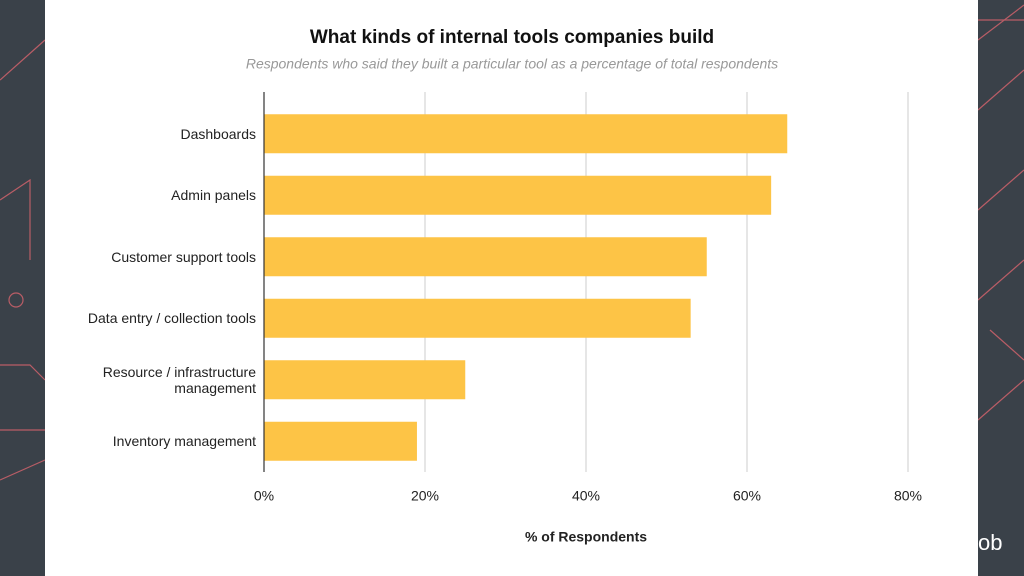  What do you see at coordinates (586, 496) in the screenshot?
I see `x-tick-label: 40%` at bounding box center [586, 496].